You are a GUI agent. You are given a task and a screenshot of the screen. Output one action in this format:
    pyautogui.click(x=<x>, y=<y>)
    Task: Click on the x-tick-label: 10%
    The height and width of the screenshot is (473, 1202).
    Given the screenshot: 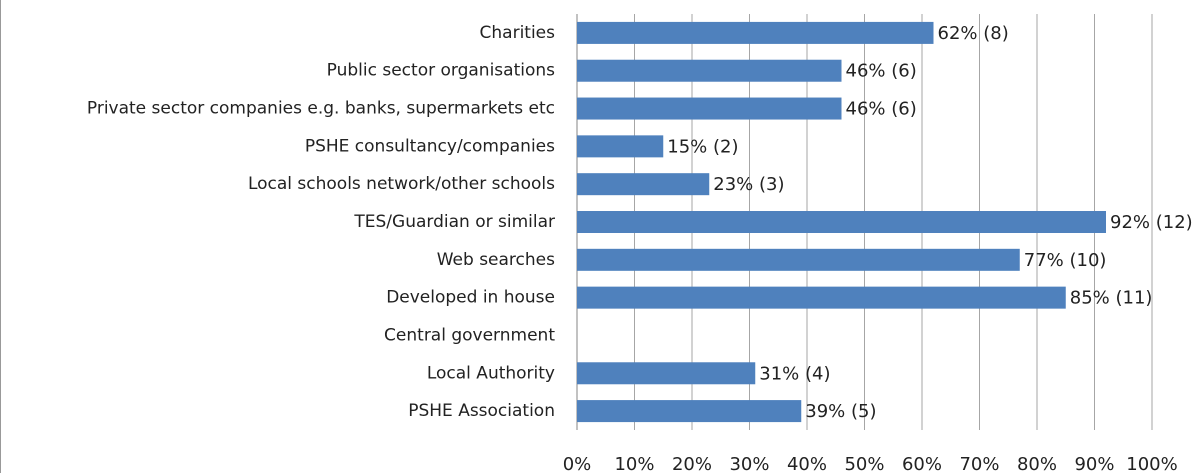 What is the action you would take?
    pyautogui.click(x=634, y=463)
    